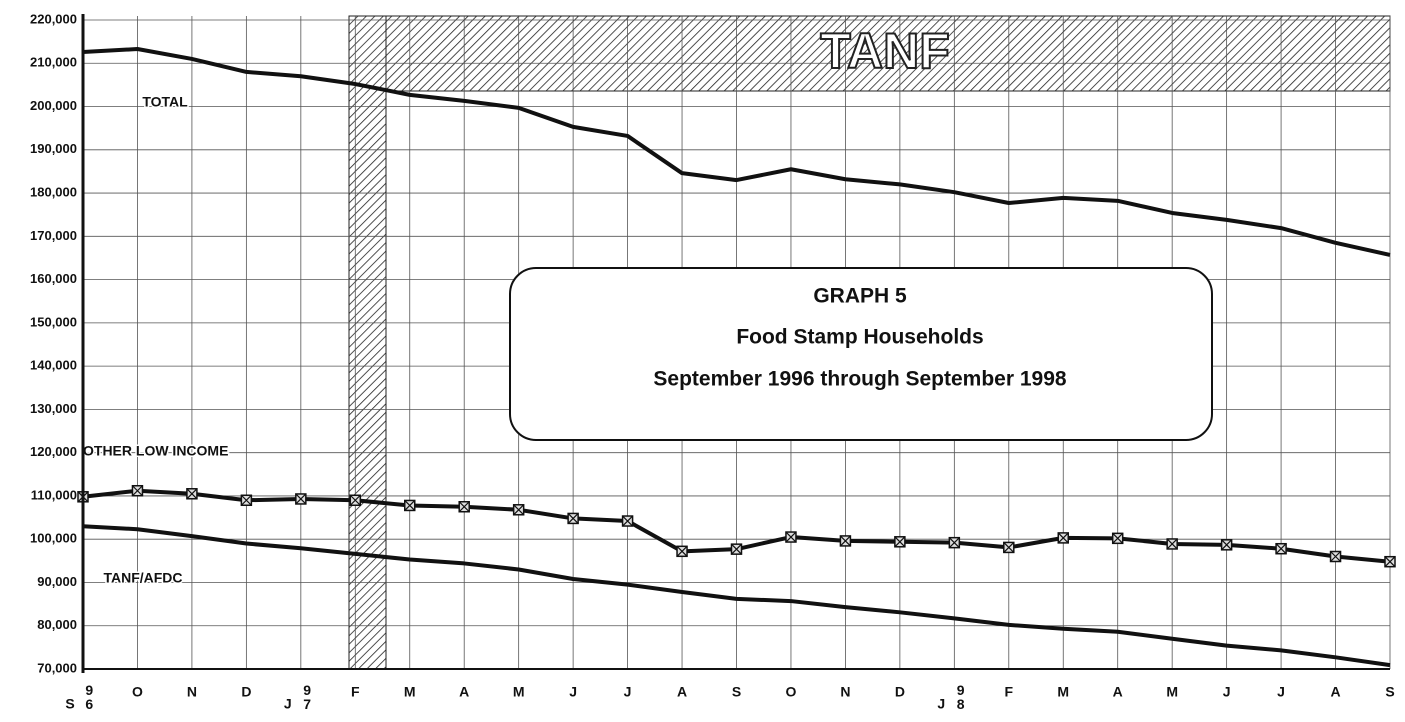 Image resolution: width=1405 pixels, height=722 pixels. I want to click on series-label: TOTAL, so click(165, 102).